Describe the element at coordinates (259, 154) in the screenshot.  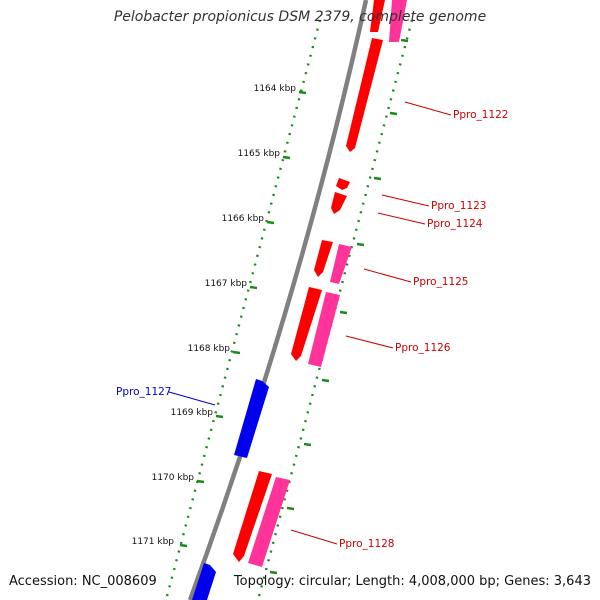
I see `kbp-label: 1165 kbp` at that location.